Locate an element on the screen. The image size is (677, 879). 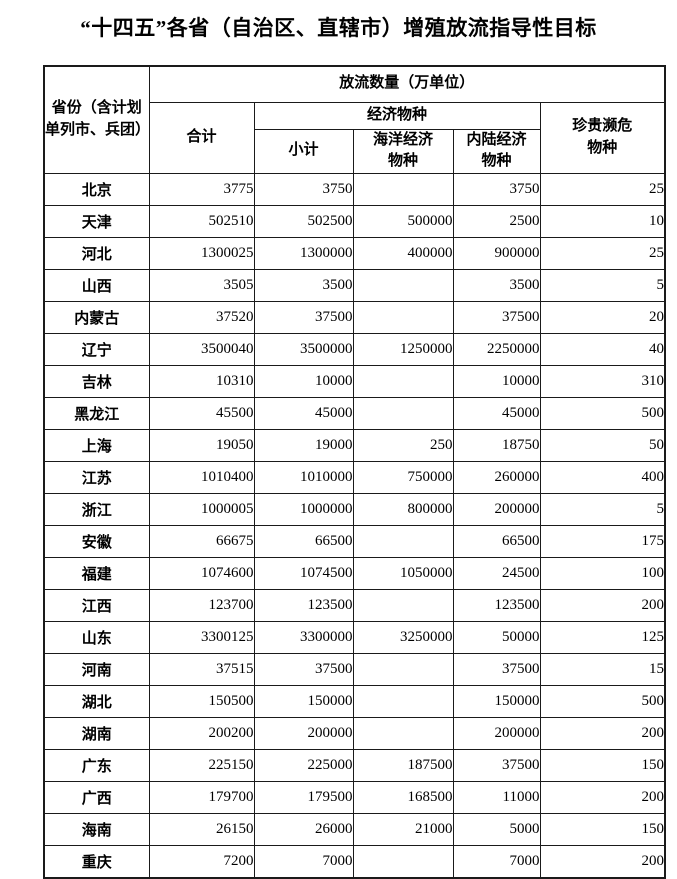
cell-subtotal: 1000000 is located at coordinates (303, 509).